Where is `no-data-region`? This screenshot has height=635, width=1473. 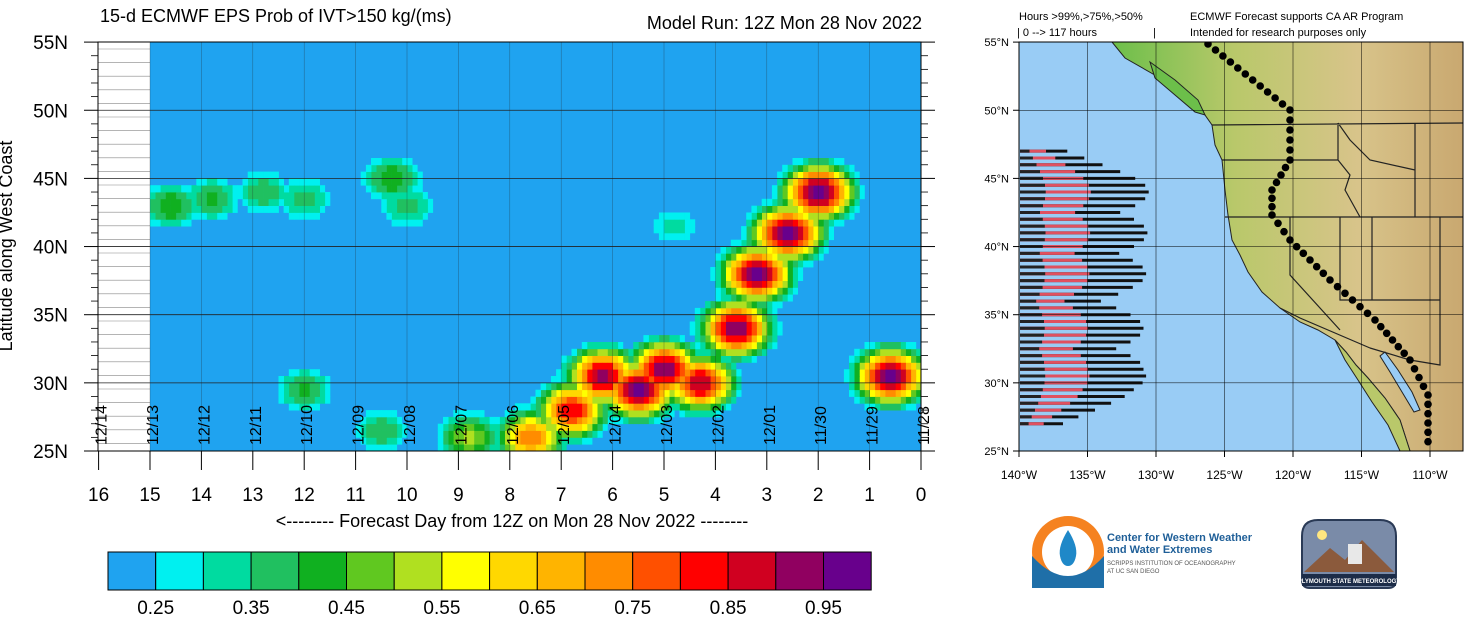 no-data-region is located at coordinates (124, 246).